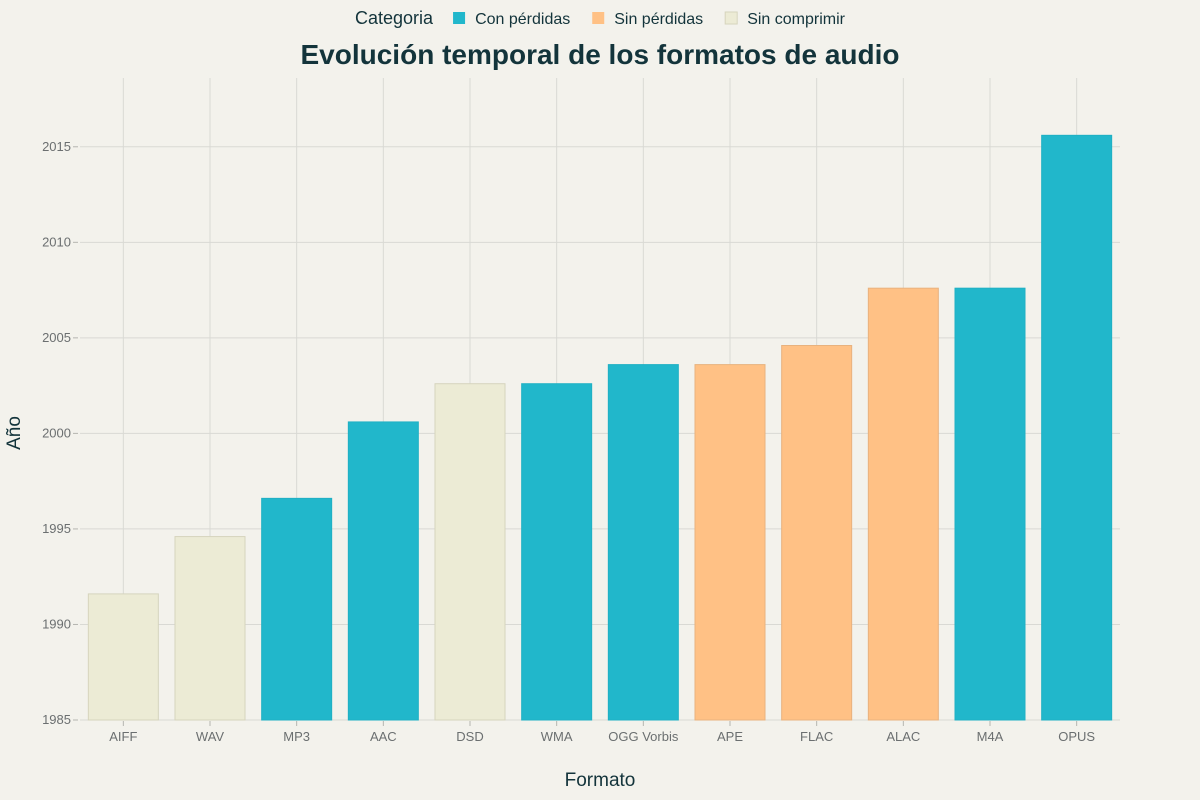 Image resolution: width=1200 pixels, height=800 pixels. Describe the element at coordinates (730, 542) in the screenshot. I see `bar-ape` at that location.